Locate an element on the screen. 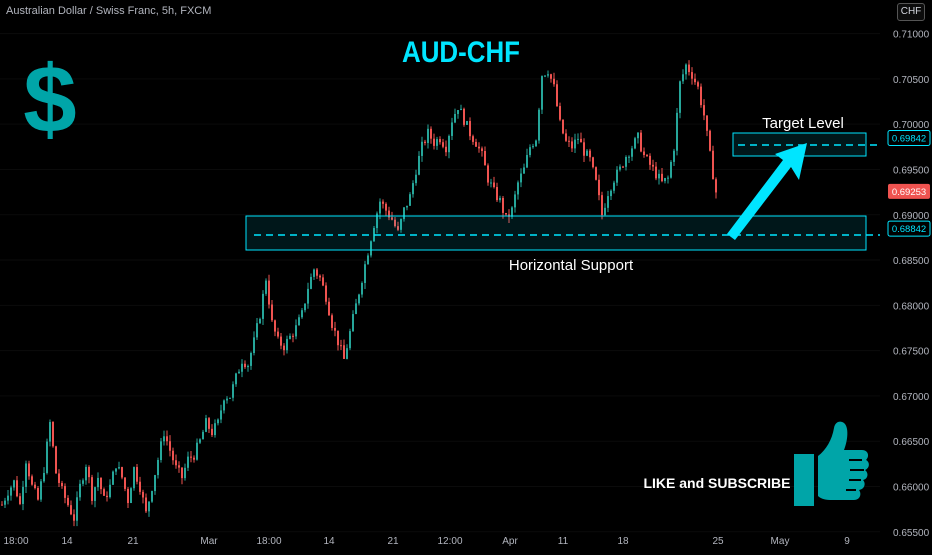 This screenshot has width=932, height=555. time-axis: 18:00 14 21 Mar 18:00 14 21 12:00 Apr 11 18 25 May 9 is located at coordinates (426, 541).